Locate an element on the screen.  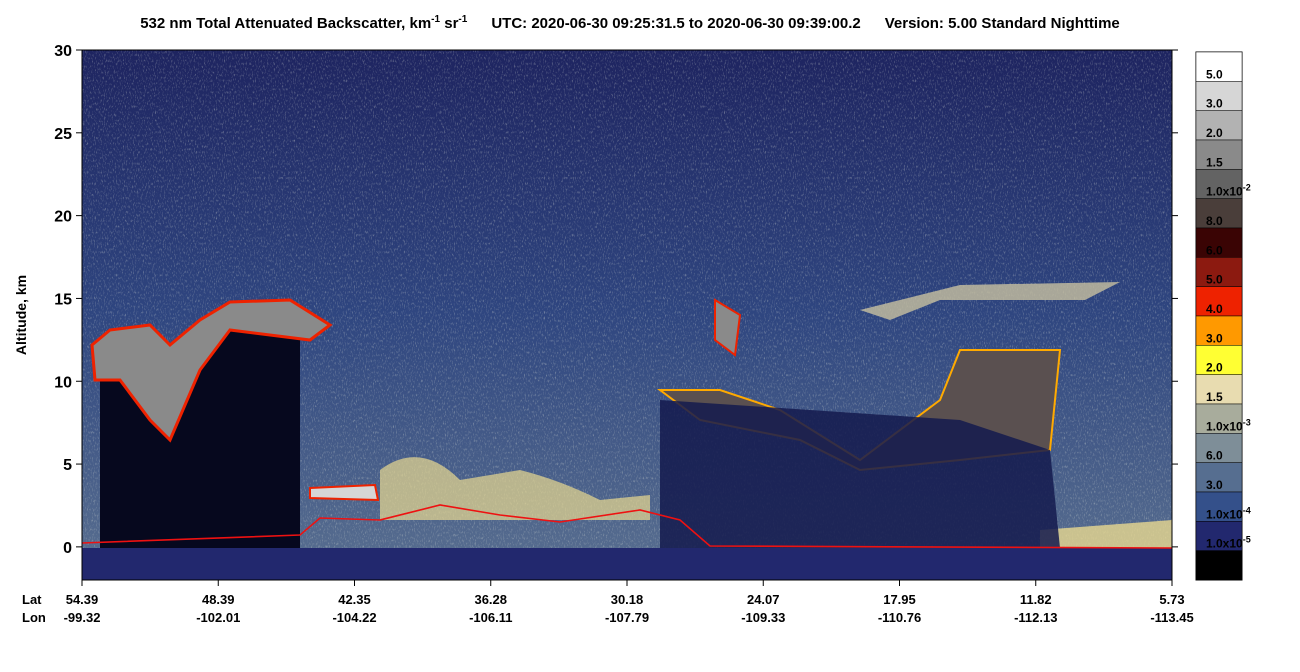
x-row-label: Lon is located at coordinates (34, 617).